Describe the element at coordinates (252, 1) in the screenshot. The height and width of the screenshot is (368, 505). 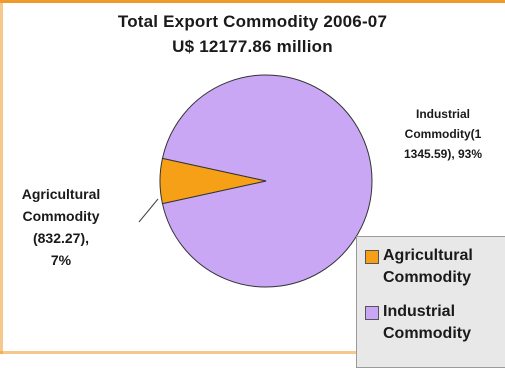
I see `top-border` at that location.